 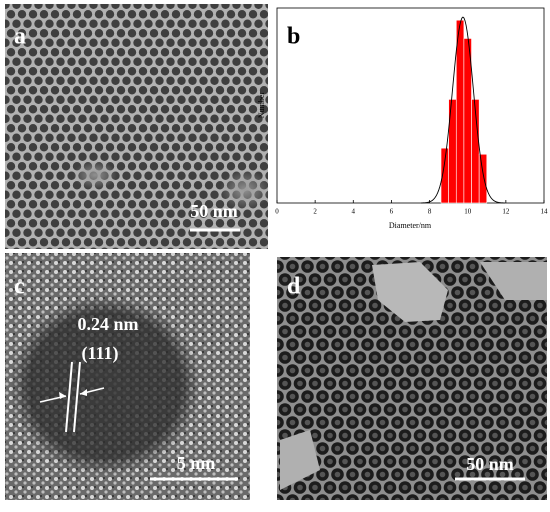 What do you see at coordinates (294, 287) in the screenshot?
I see `panel-label: d` at bounding box center [294, 287].